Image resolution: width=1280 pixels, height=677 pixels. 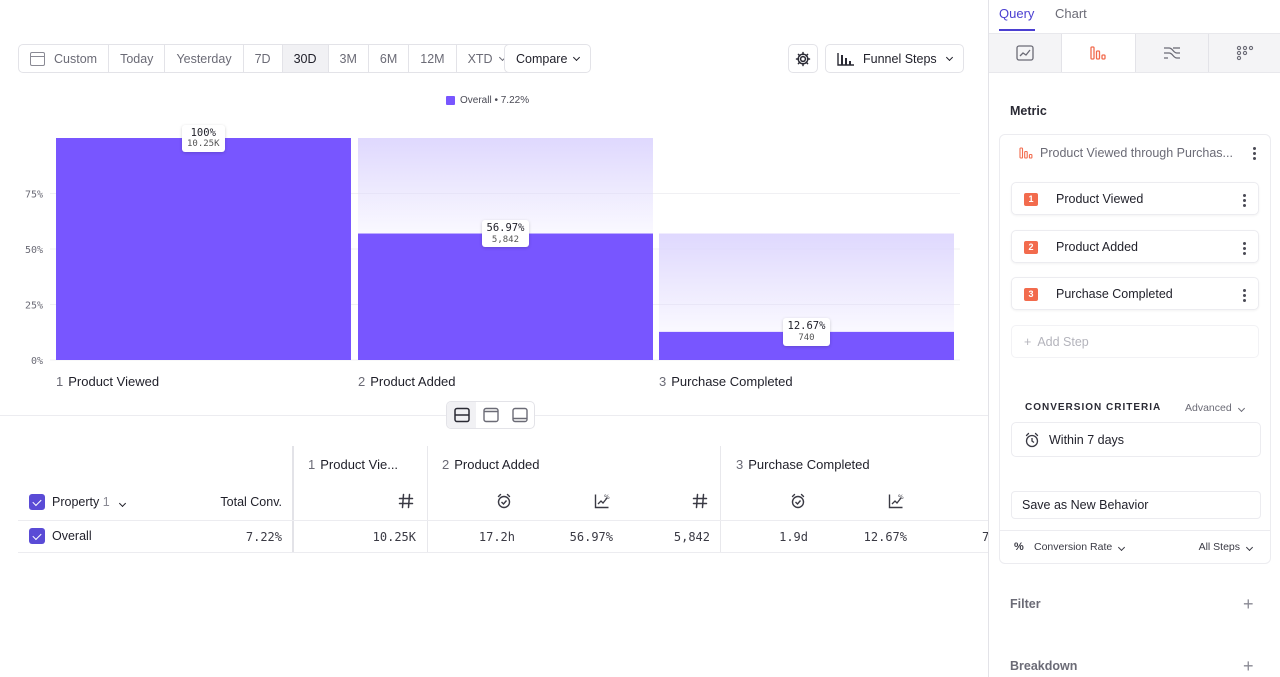 What do you see at coordinates (37, 502) in the screenshot?
I see `select-all-checkbox` at bounding box center [37, 502].